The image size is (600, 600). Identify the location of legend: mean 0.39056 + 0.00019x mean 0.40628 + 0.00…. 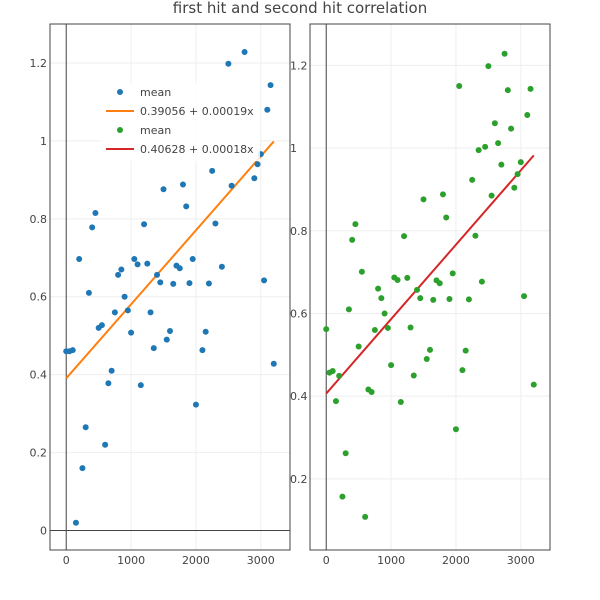
(180, 122).